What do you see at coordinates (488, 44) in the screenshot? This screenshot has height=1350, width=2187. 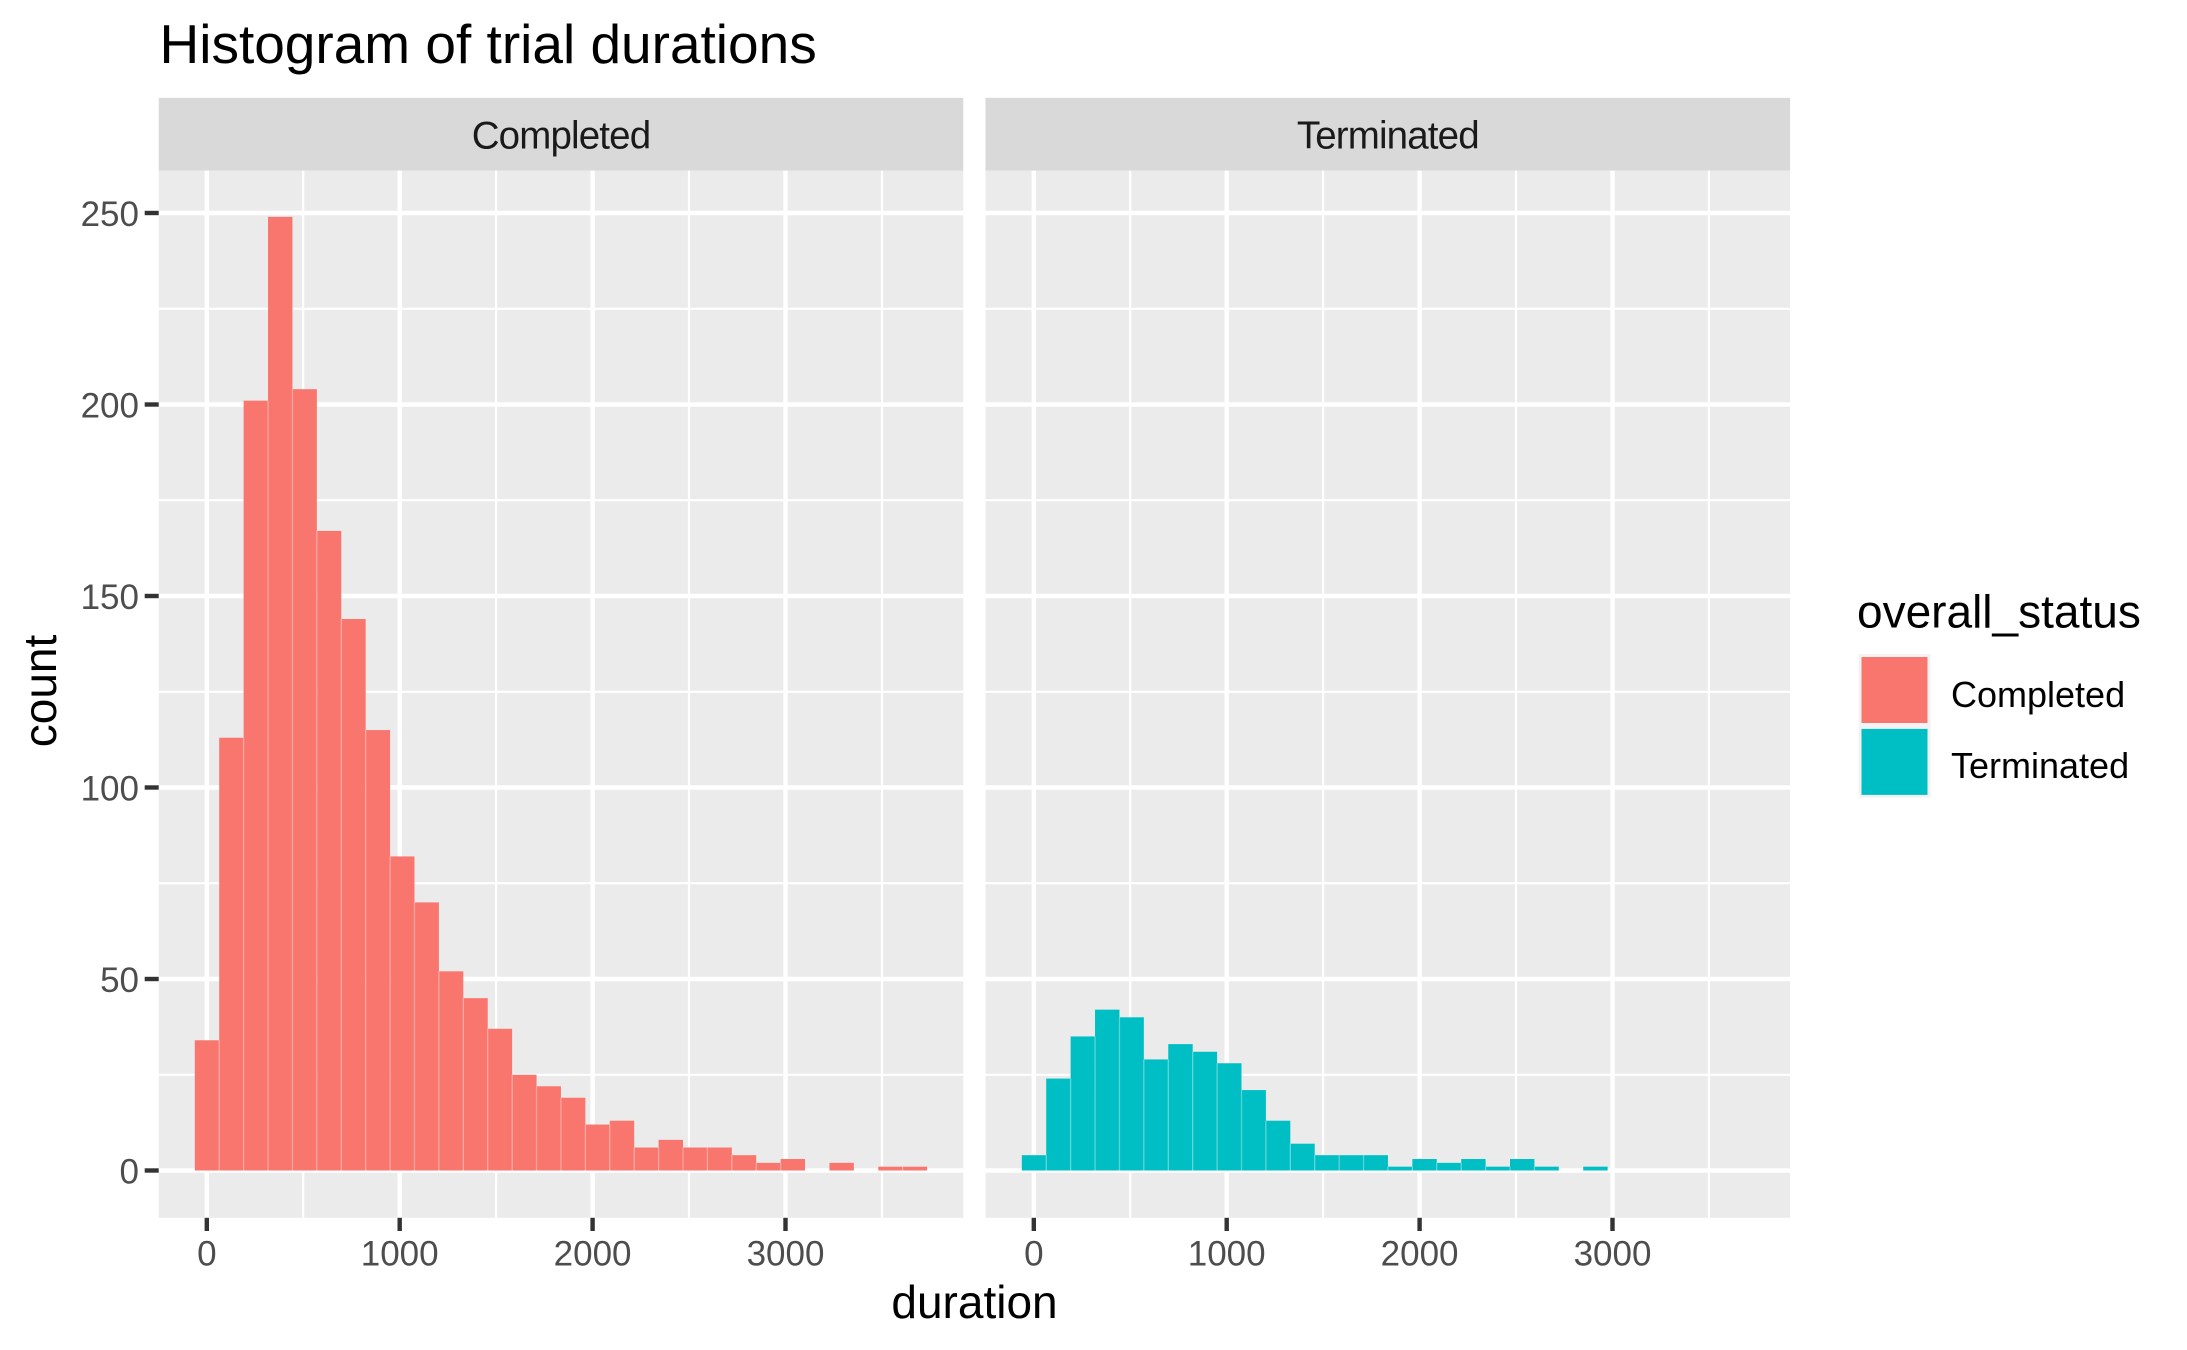 I see `svg-text: Histogram of trial durations` at bounding box center [488, 44].